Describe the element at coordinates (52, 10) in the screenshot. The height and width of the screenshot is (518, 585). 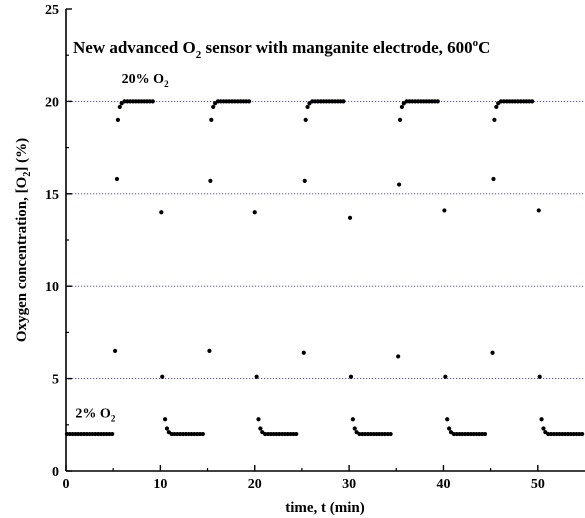
I see `y-tick-label: 25` at that location.